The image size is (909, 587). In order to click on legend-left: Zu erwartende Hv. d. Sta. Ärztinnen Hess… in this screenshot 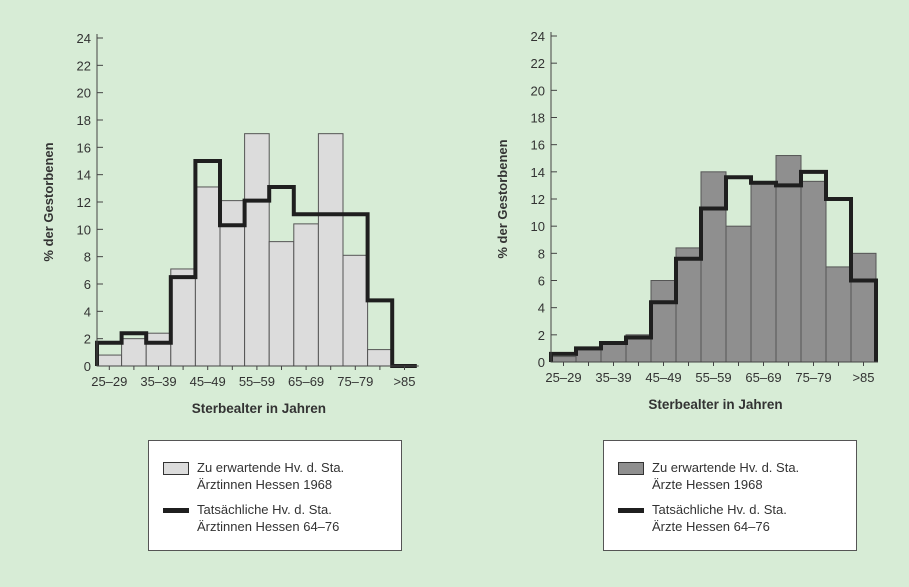, I will do `click(275, 495)`.